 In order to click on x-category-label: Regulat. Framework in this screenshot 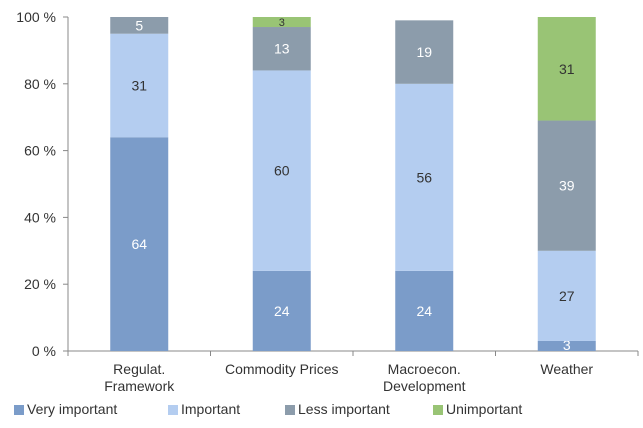, I will do `click(139, 377)`.